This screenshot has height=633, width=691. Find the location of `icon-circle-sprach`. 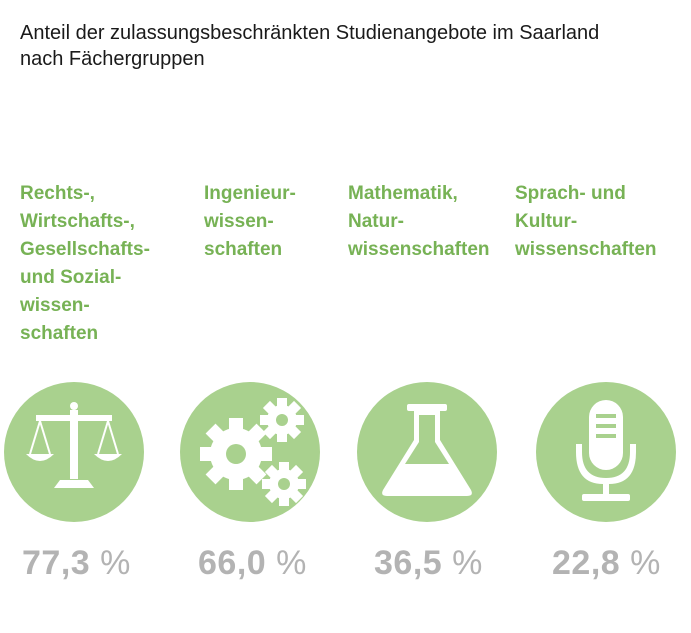

icon-circle-sprach is located at coordinates (606, 452).